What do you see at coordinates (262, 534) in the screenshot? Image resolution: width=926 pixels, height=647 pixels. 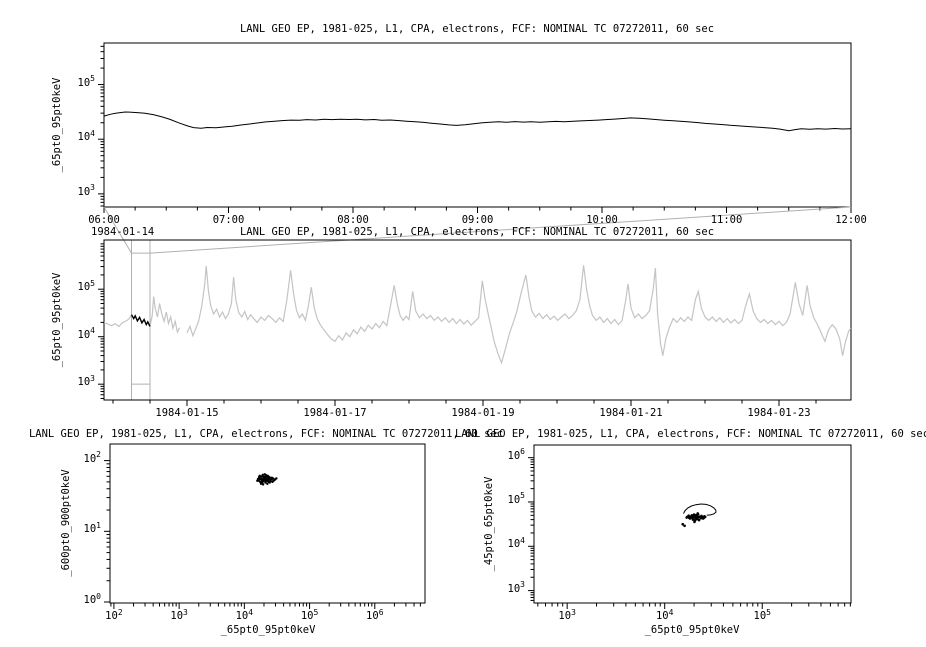 I see `scatter_600_900-ticks` at bounding box center [262, 534].